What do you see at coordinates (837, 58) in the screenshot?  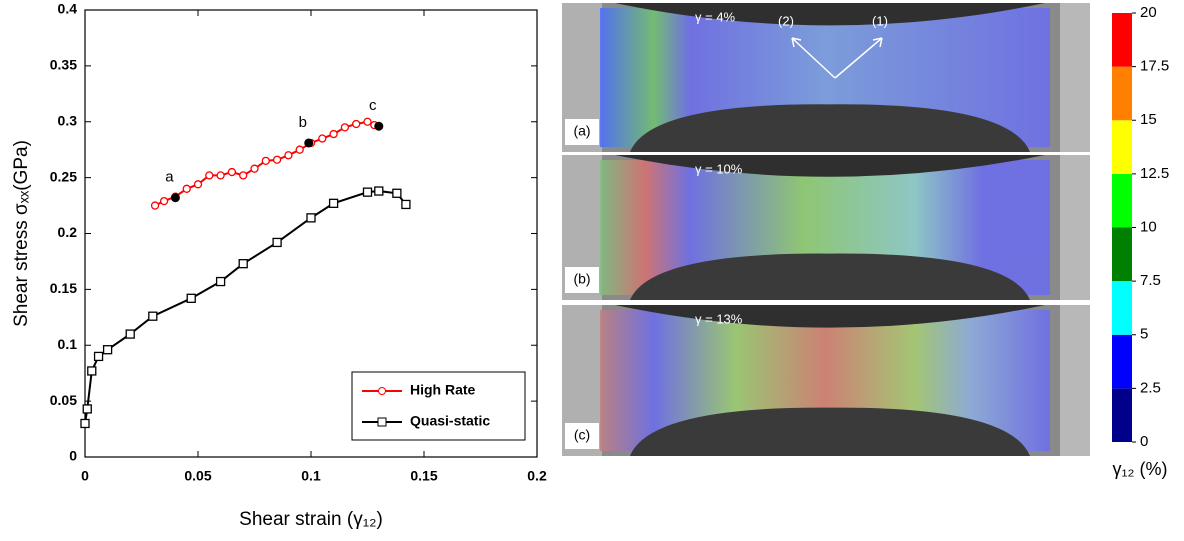 I see `direction-arrows` at bounding box center [837, 58].